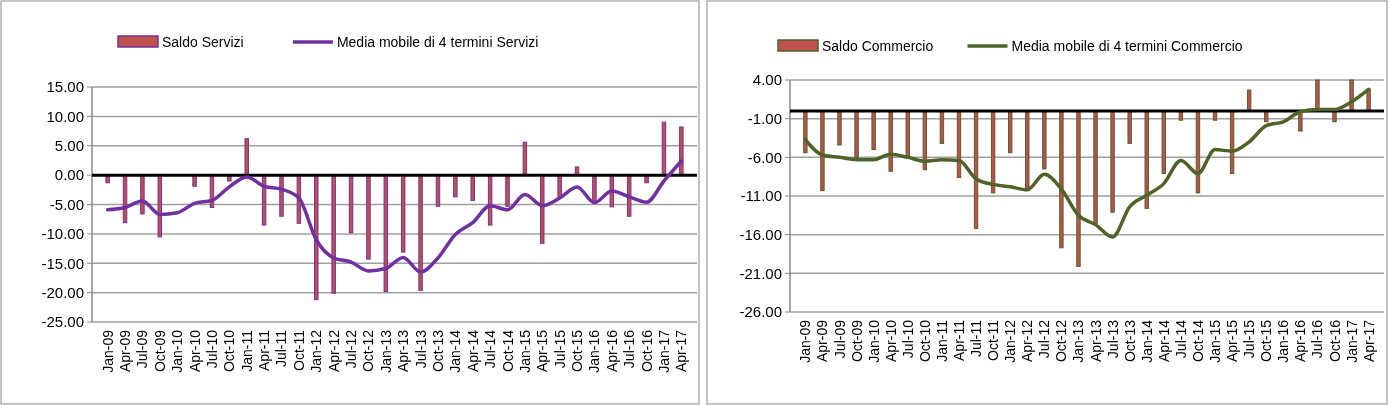 This screenshot has width=1388, height=405. Describe the element at coordinates (764, 118) in the screenshot. I see `y-tick-label: -1.00` at that location.